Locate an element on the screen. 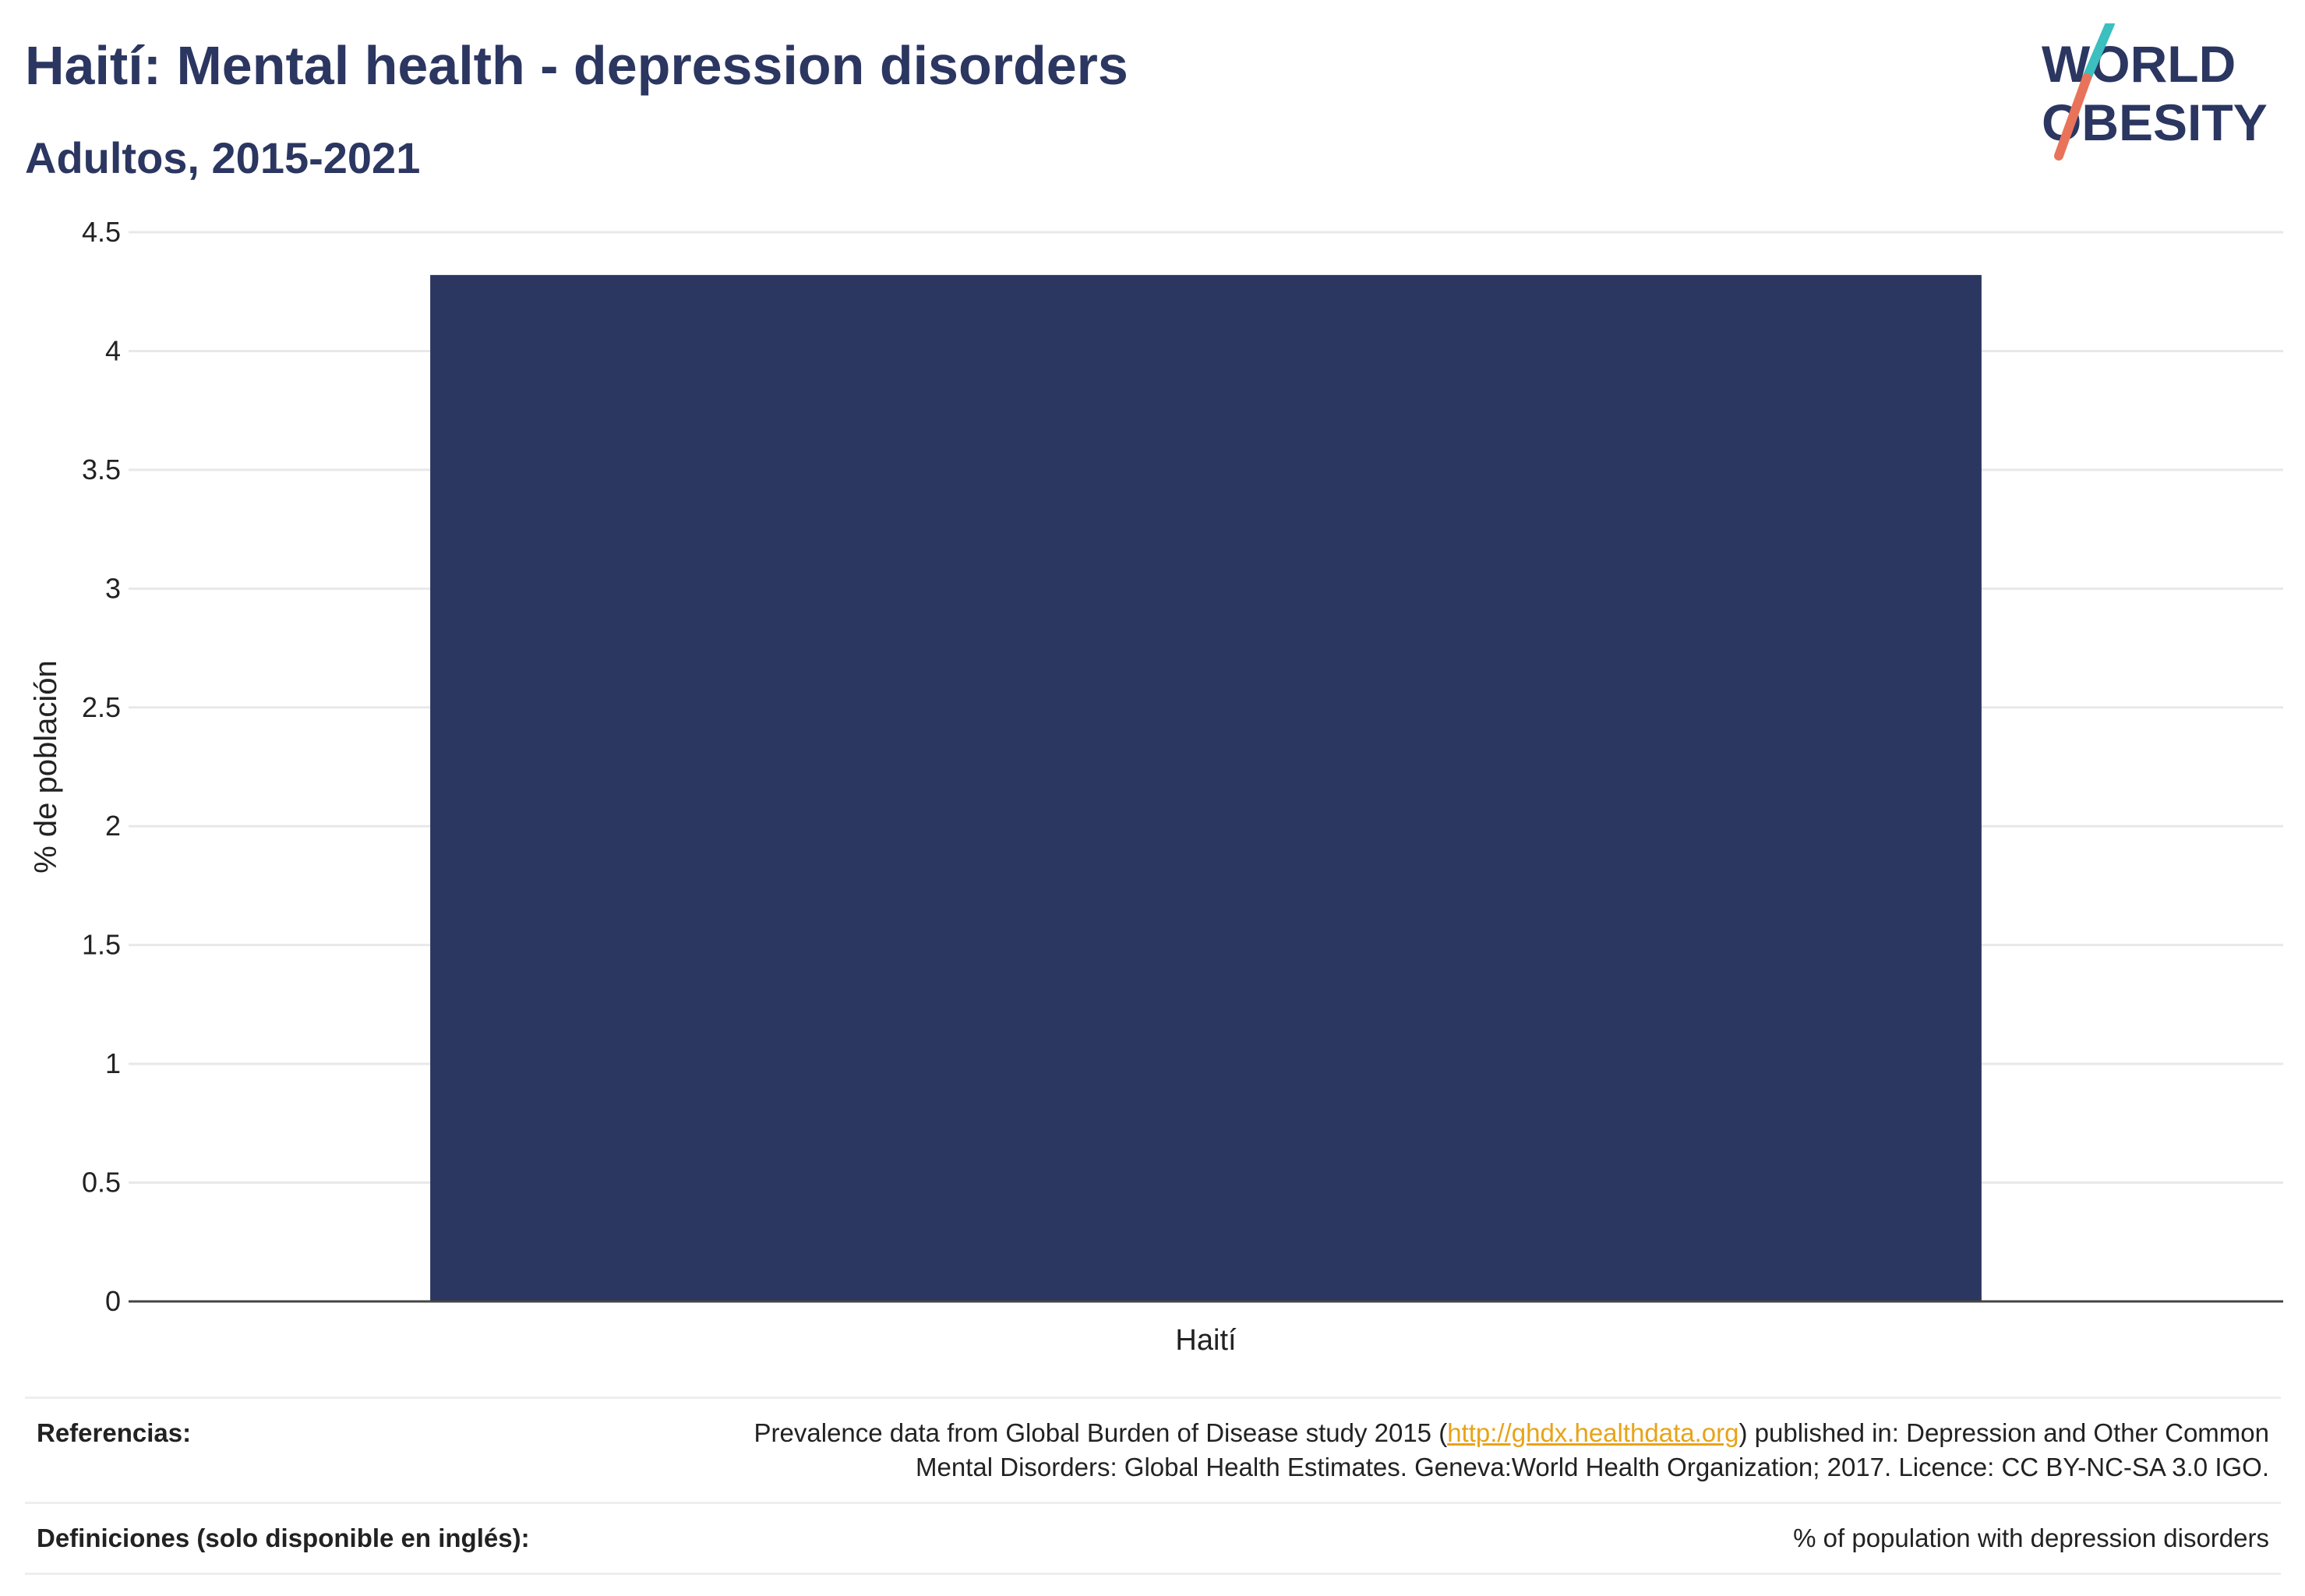 This screenshot has width=2305, height=1596. y-tick-label: 2 is located at coordinates (113, 826).